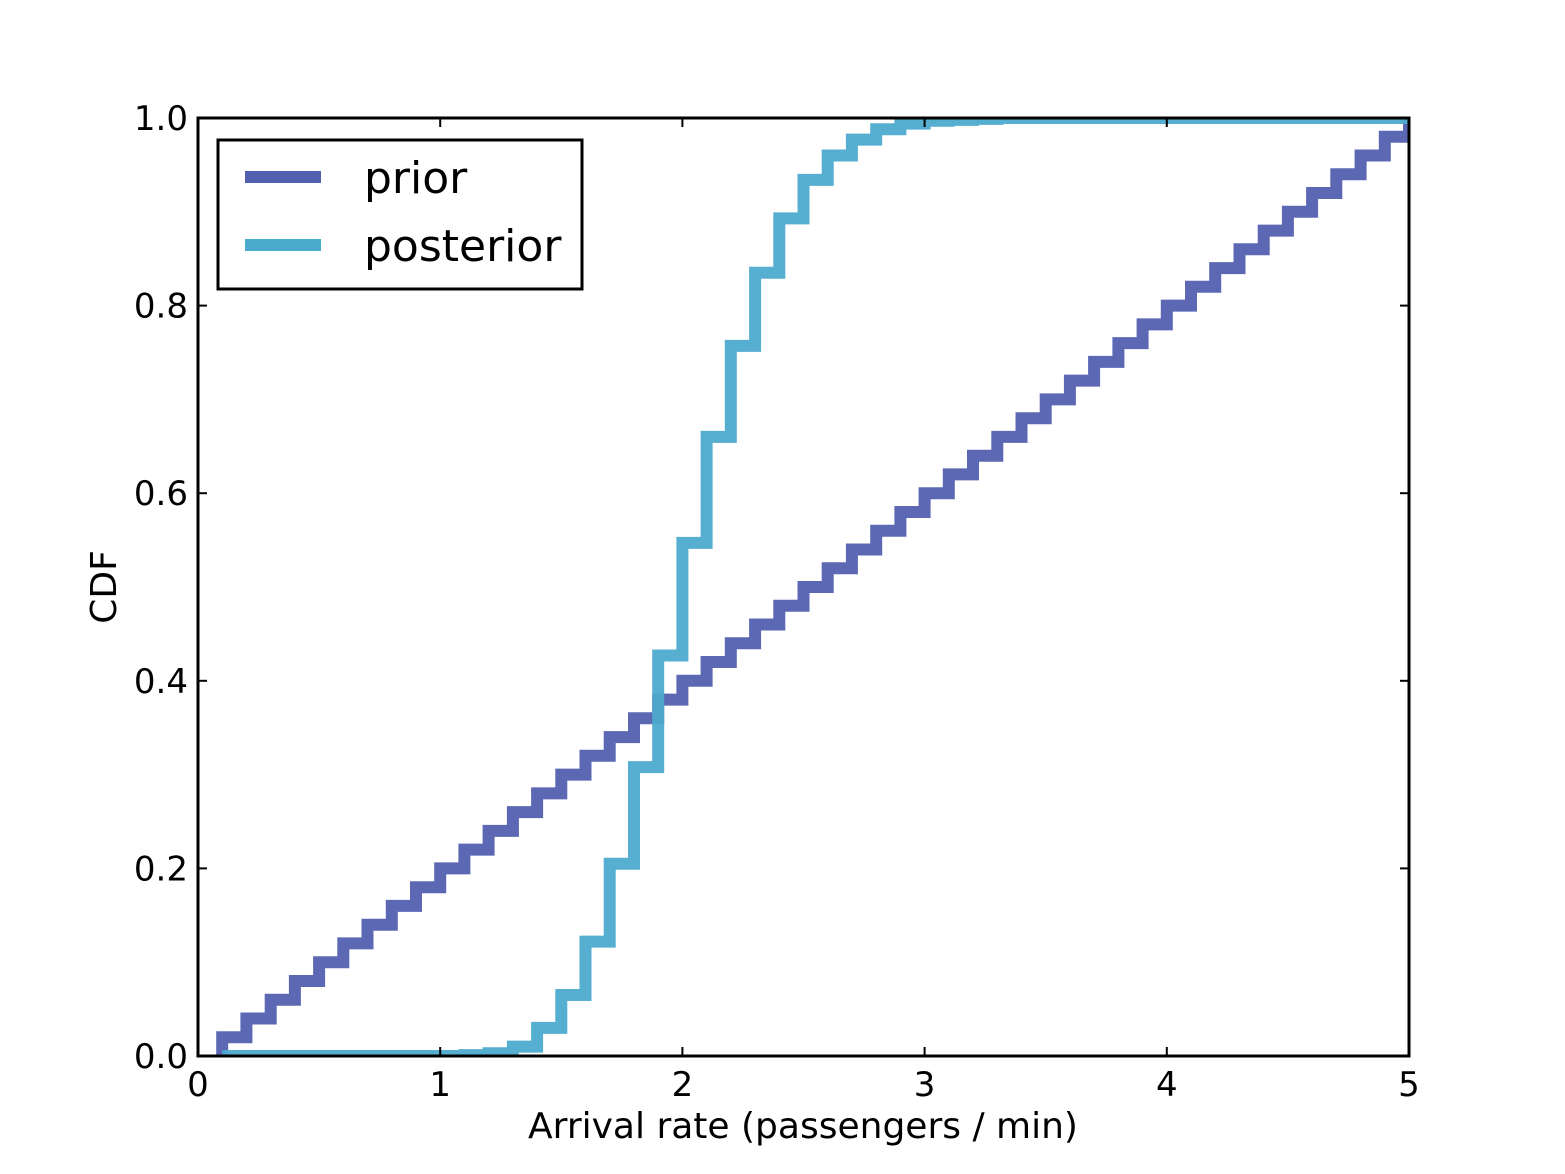 The width and height of the screenshot is (1565, 1174). Describe the element at coordinates (683, 1085) in the screenshot. I see `x-tick-label: 2` at that location.